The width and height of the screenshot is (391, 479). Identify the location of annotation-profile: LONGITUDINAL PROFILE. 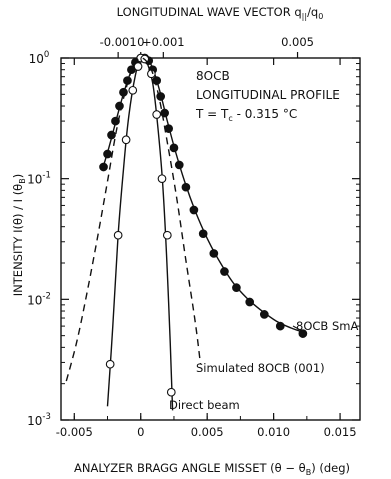
(268, 95).